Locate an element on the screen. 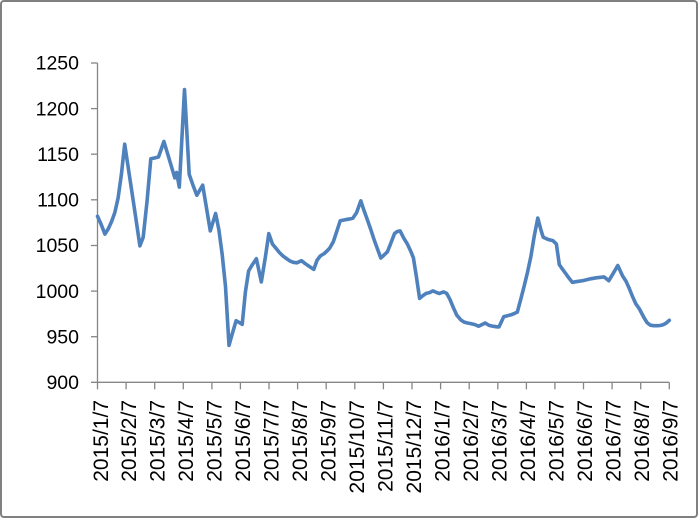  svg-text: 1250 is located at coordinates (58, 64).